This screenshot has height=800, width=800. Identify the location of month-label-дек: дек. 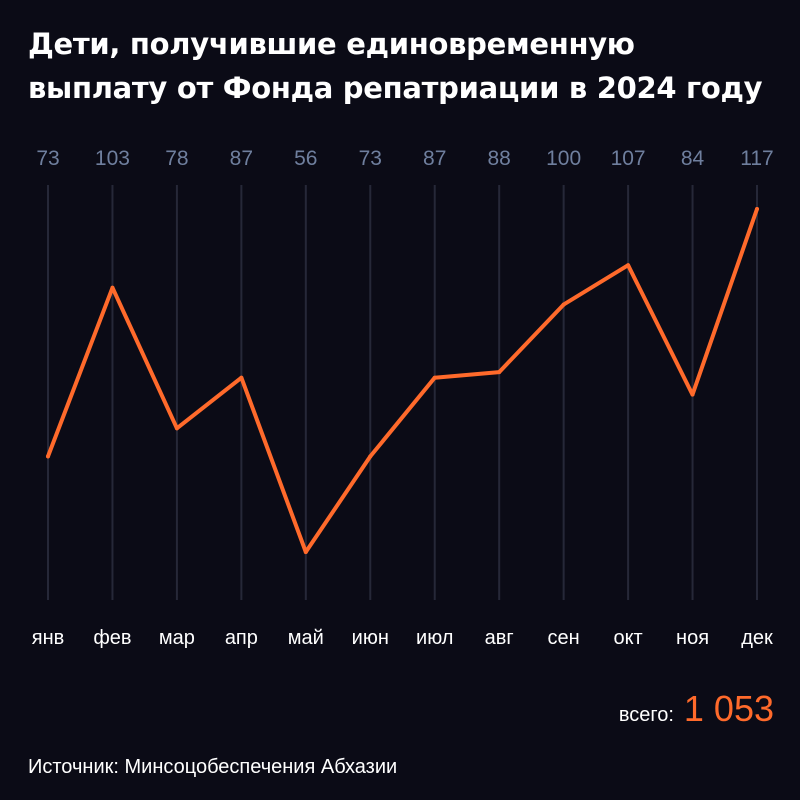
(757, 638).